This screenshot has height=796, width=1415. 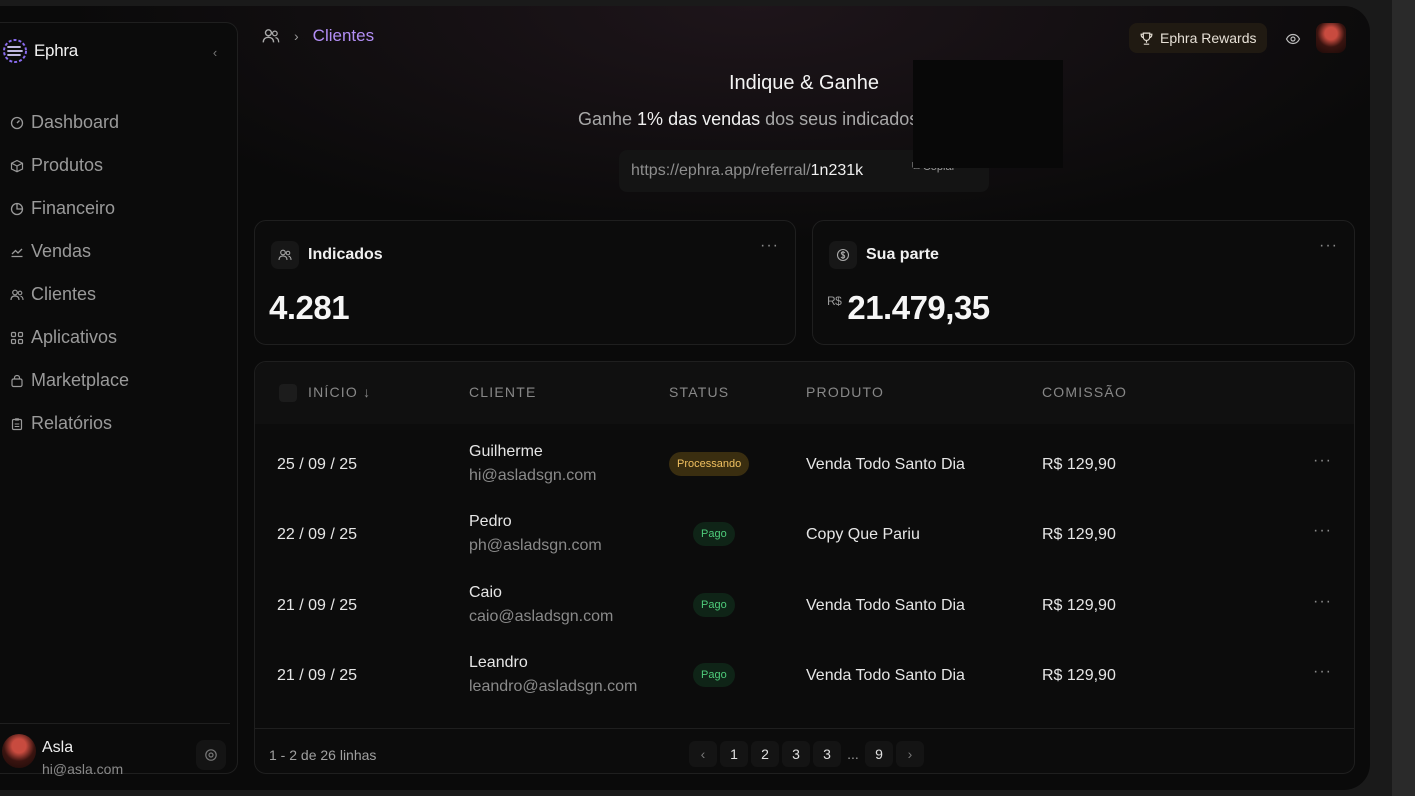 I want to click on sales-icon, so click(x=17, y=252).